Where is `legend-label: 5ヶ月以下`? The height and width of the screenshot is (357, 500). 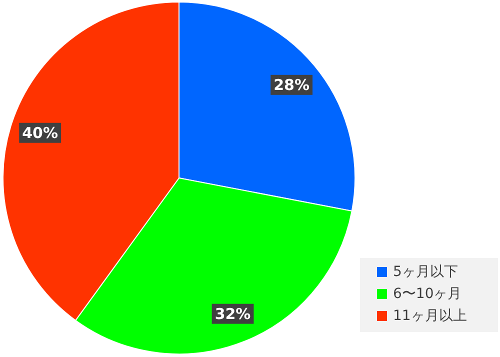 legend-label: 5ヶ月以下 is located at coordinates (425, 272).